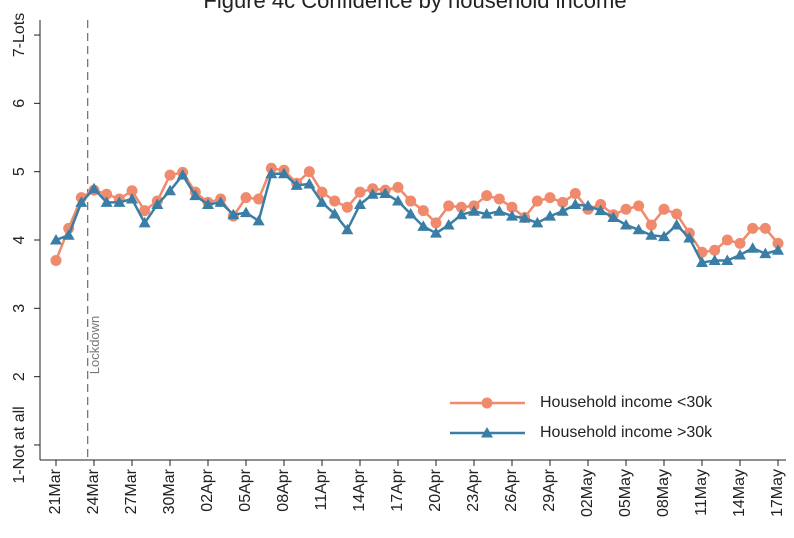 The image size is (794, 538). I want to click on x-tick-label: 21Mar, so click(55, 491).